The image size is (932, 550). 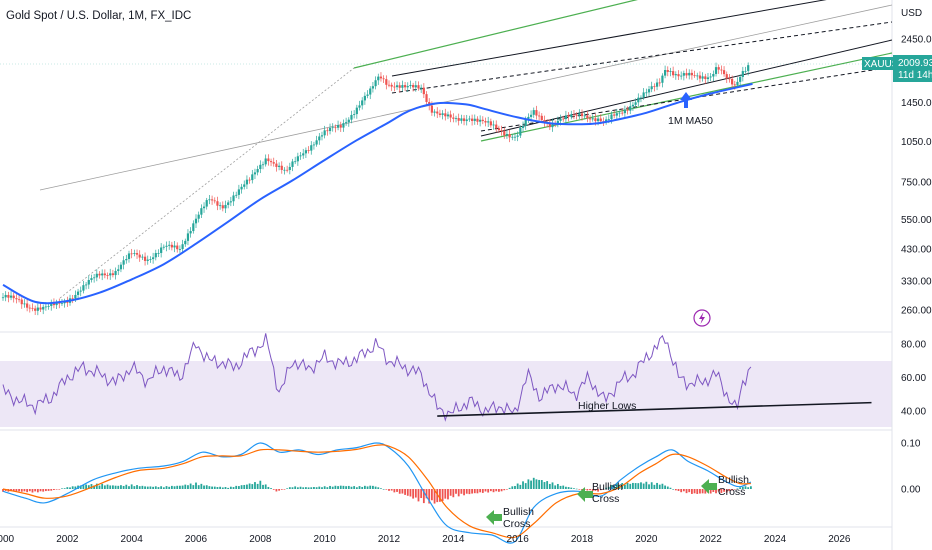 I want to click on time-tick-label: 2018, so click(x=582, y=539).